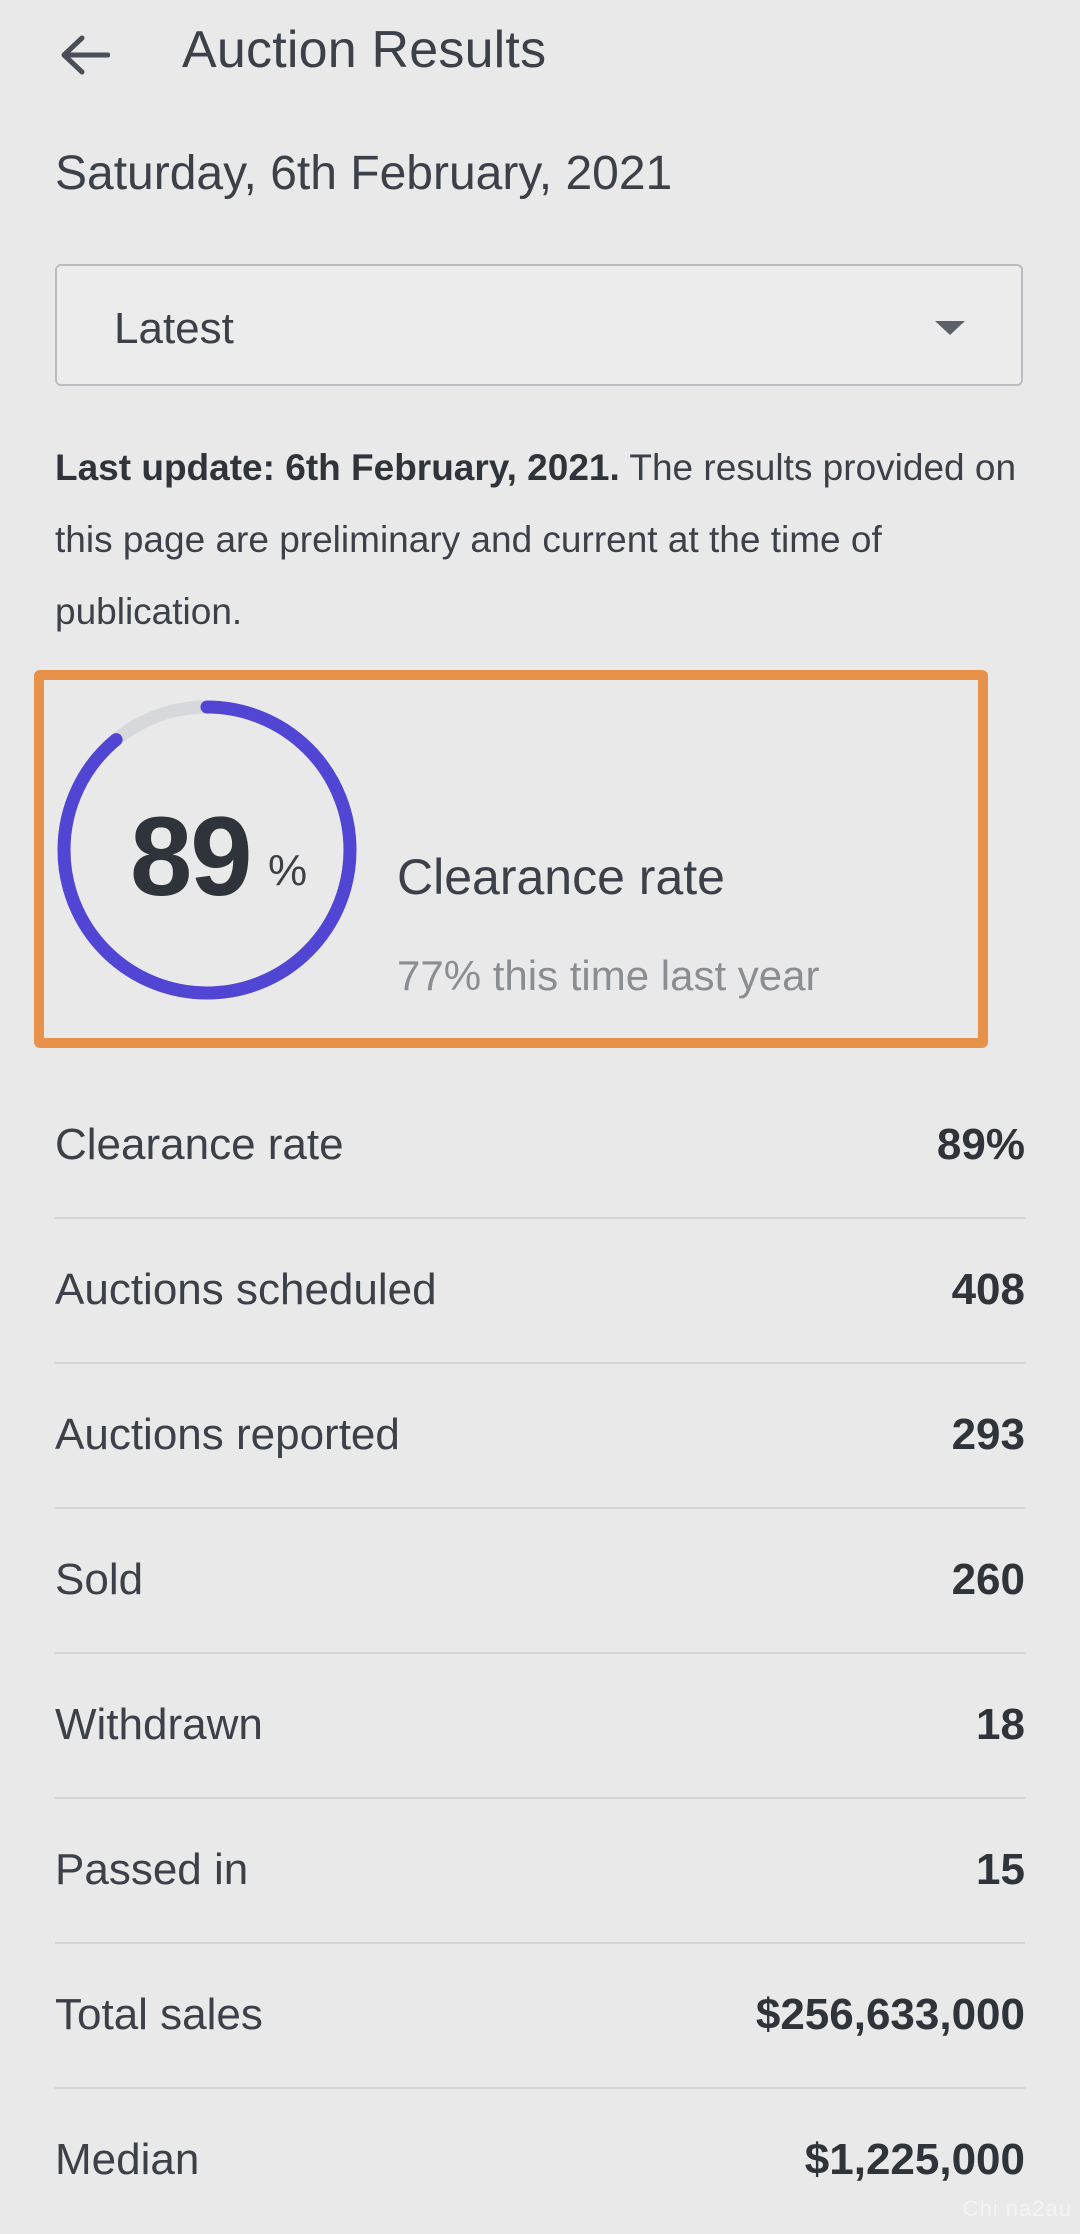 This screenshot has height=2234, width=1080. Describe the element at coordinates (561, 877) in the screenshot. I see `clearance-rate-label: Clearance rate` at that location.